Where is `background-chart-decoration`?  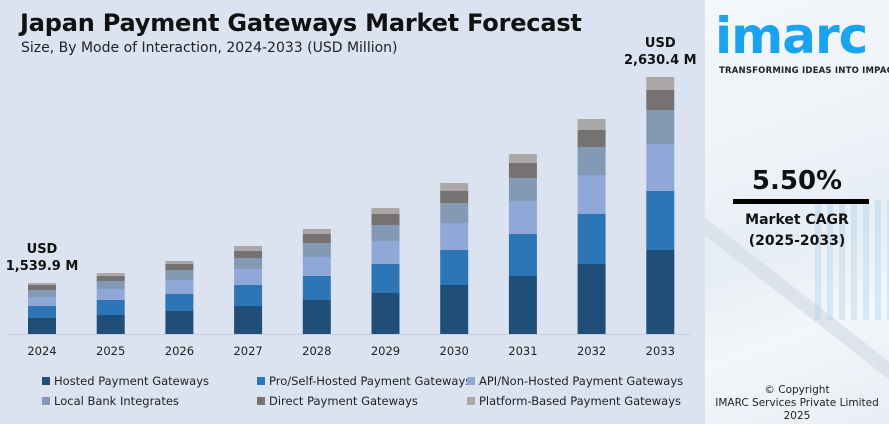
background-chart-decoration is located at coordinates (852, 260).